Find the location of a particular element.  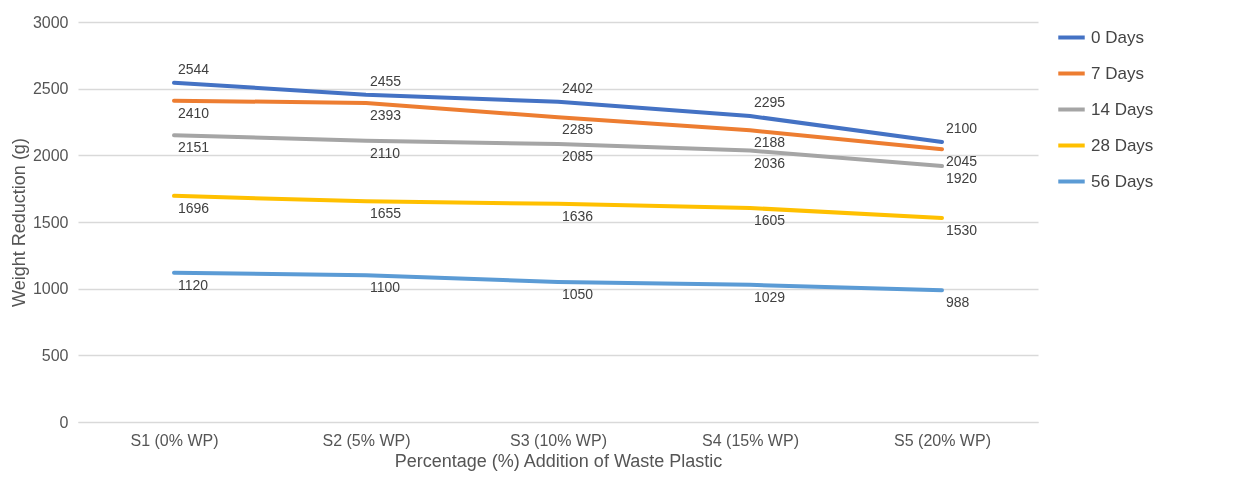

x-tick-label: S1 (0% WP) is located at coordinates (174, 440).